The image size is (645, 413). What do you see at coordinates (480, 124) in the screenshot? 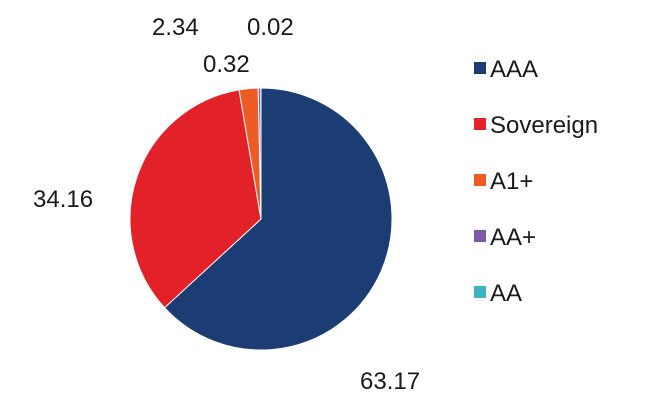
I see `legend-swatch-sovereign` at bounding box center [480, 124].